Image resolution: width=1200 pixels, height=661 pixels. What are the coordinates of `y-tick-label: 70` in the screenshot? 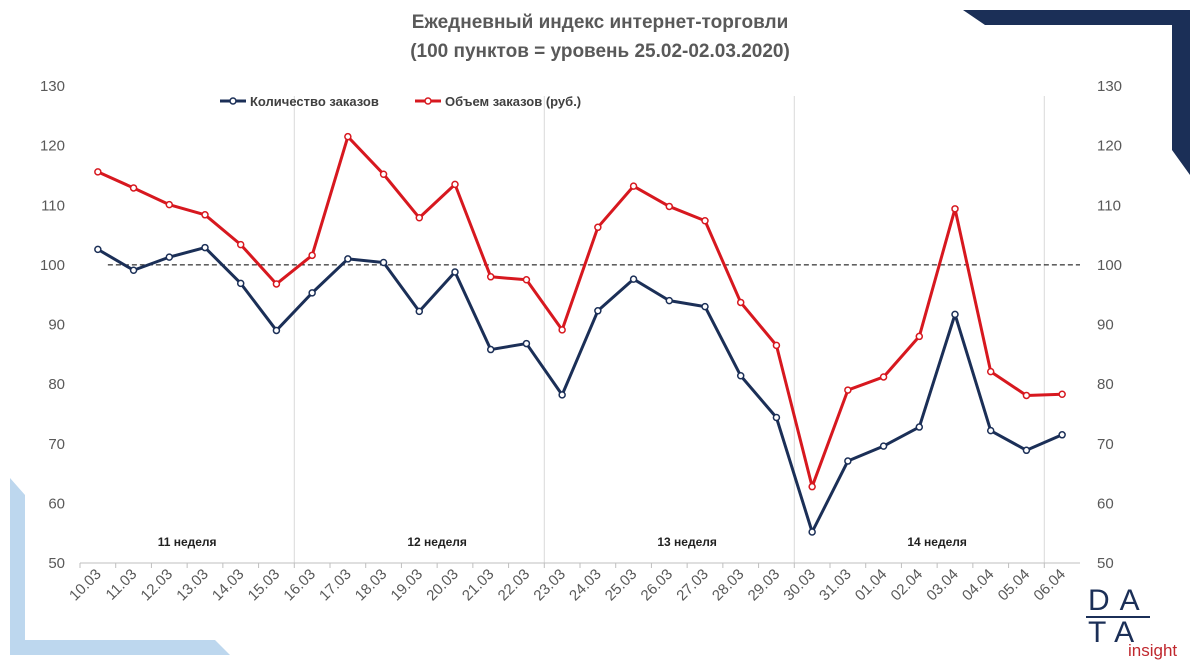 It's located at (56, 444).